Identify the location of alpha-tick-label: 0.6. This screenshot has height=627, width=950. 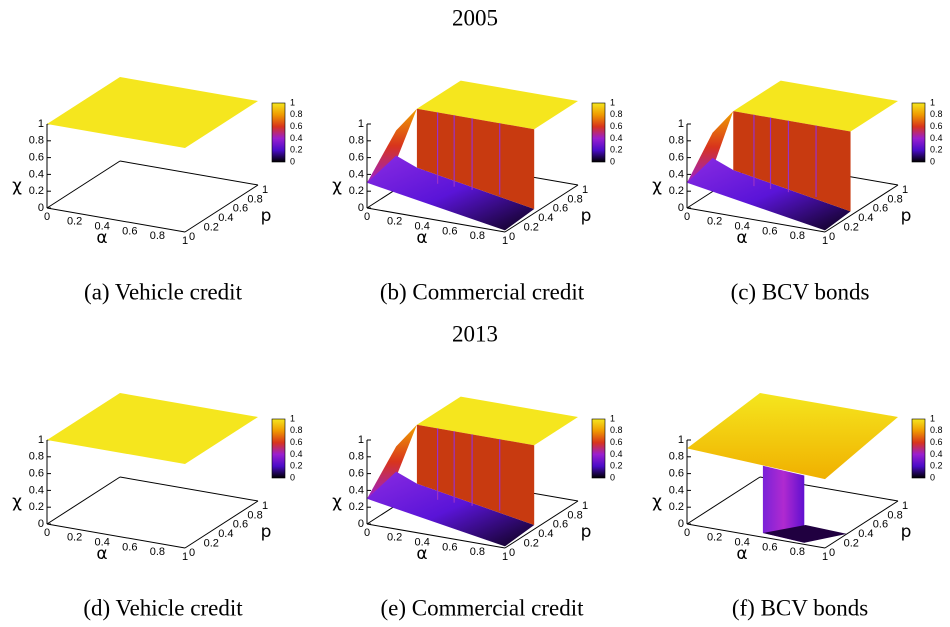
(449, 547).